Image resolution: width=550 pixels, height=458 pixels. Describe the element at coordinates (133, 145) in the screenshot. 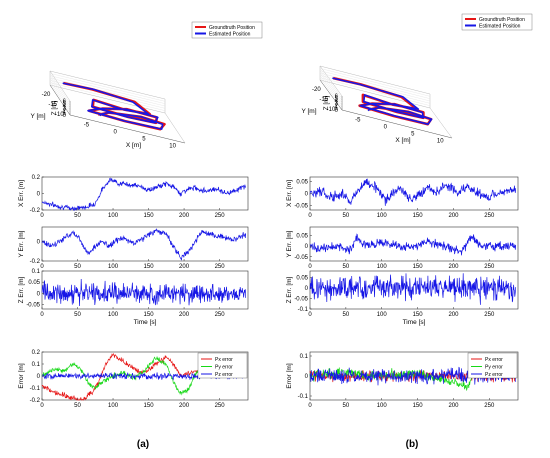

I see `x-axis-label: X [m]` at that location.